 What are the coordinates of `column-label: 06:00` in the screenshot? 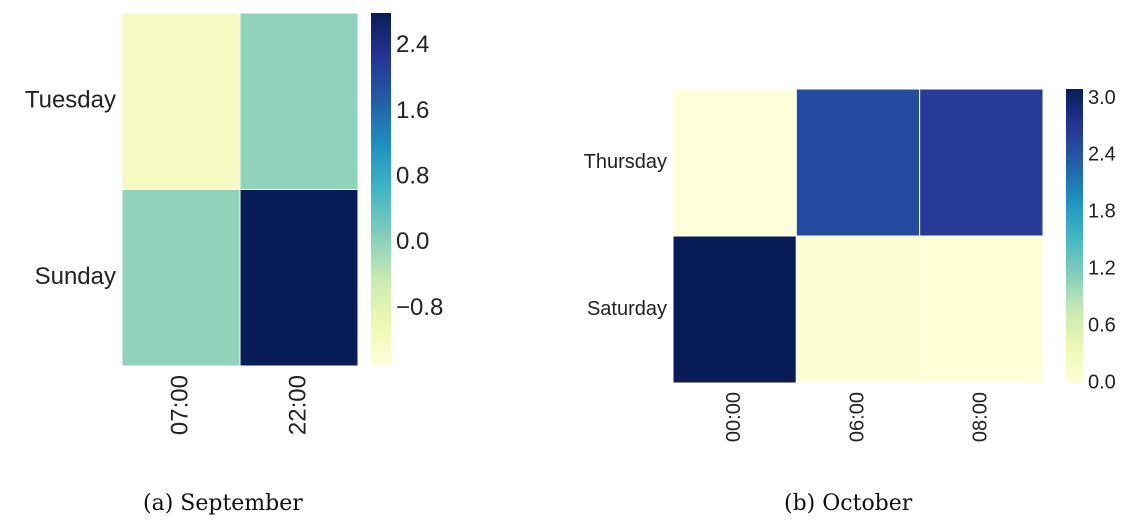 It's located at (857, 417).